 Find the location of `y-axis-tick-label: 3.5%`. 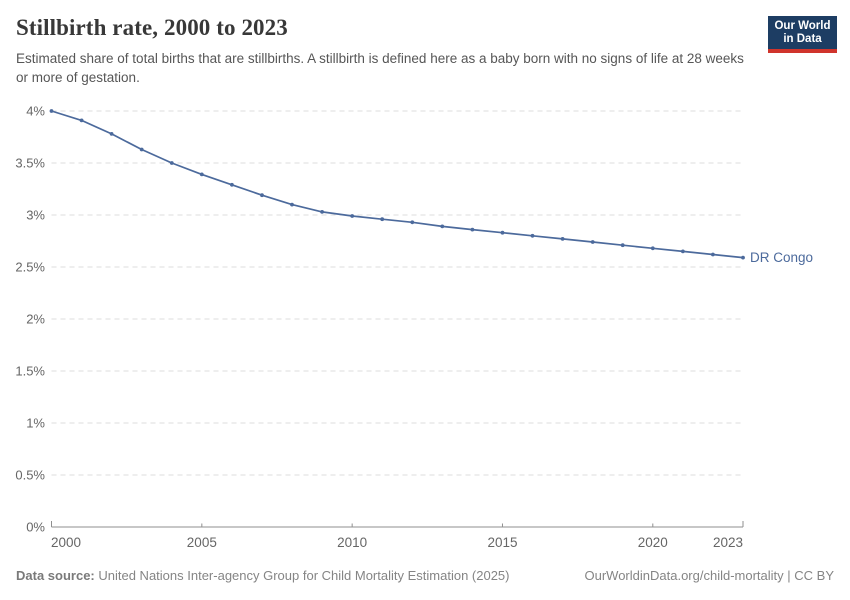

y-axis-tick-label: 3.5% is located at coordinates (30, 163).